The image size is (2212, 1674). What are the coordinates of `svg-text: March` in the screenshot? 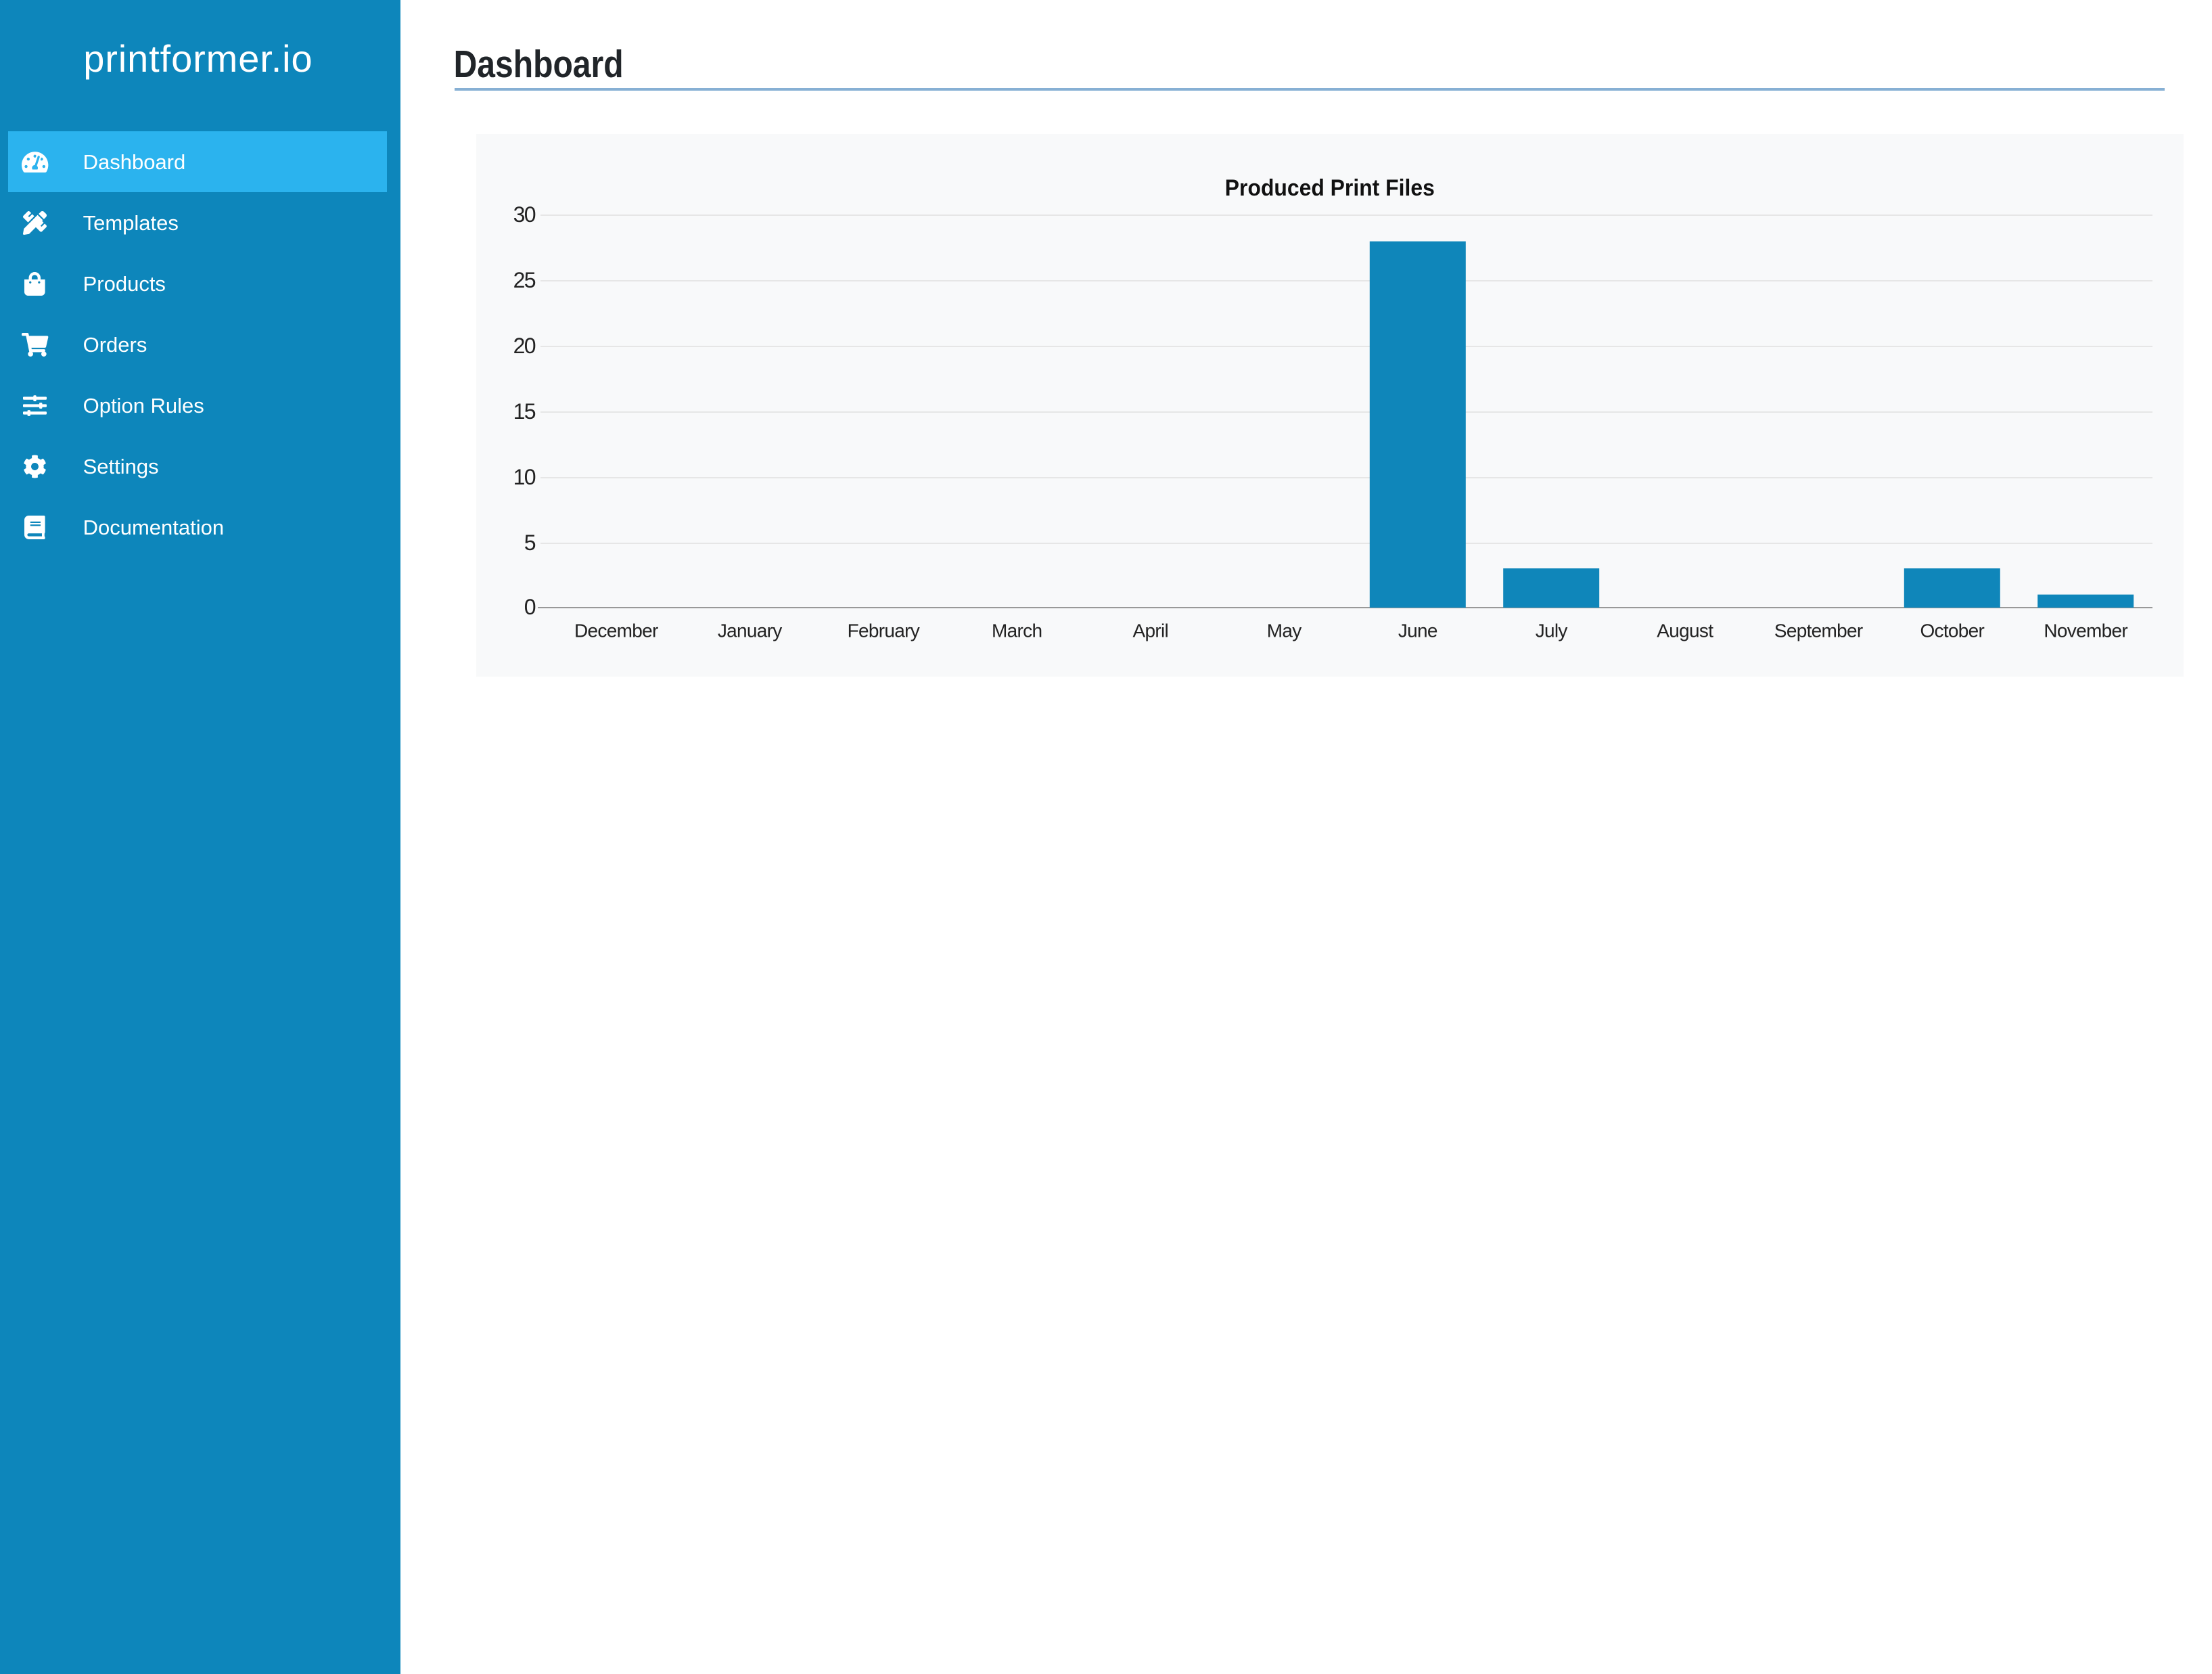 It's located at (1016, 630).